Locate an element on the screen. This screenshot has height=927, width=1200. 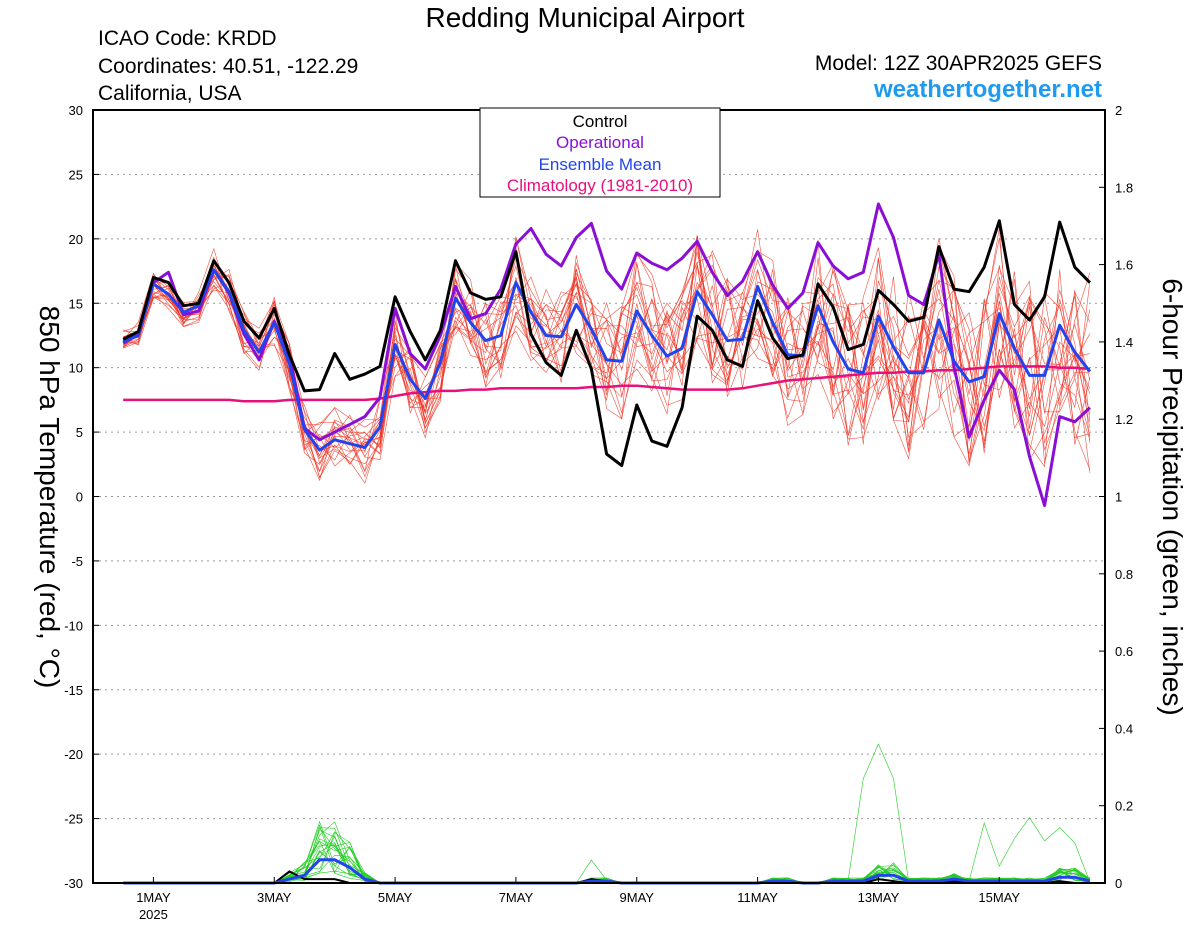
y2-tick-label: 0.4 is located at coordinates (1124, 728).